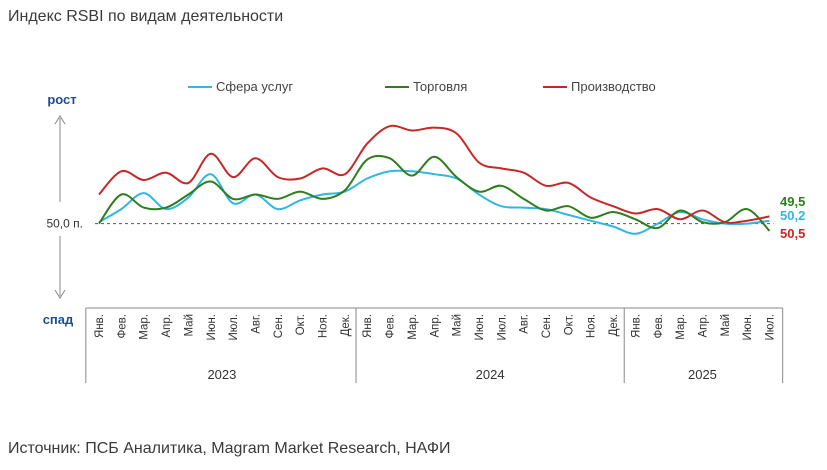 The width and height of the screenshot is (827, 470). Describe the element at coordinates (61, 99) in the screenshot. I see `up-label: рост` at that location.